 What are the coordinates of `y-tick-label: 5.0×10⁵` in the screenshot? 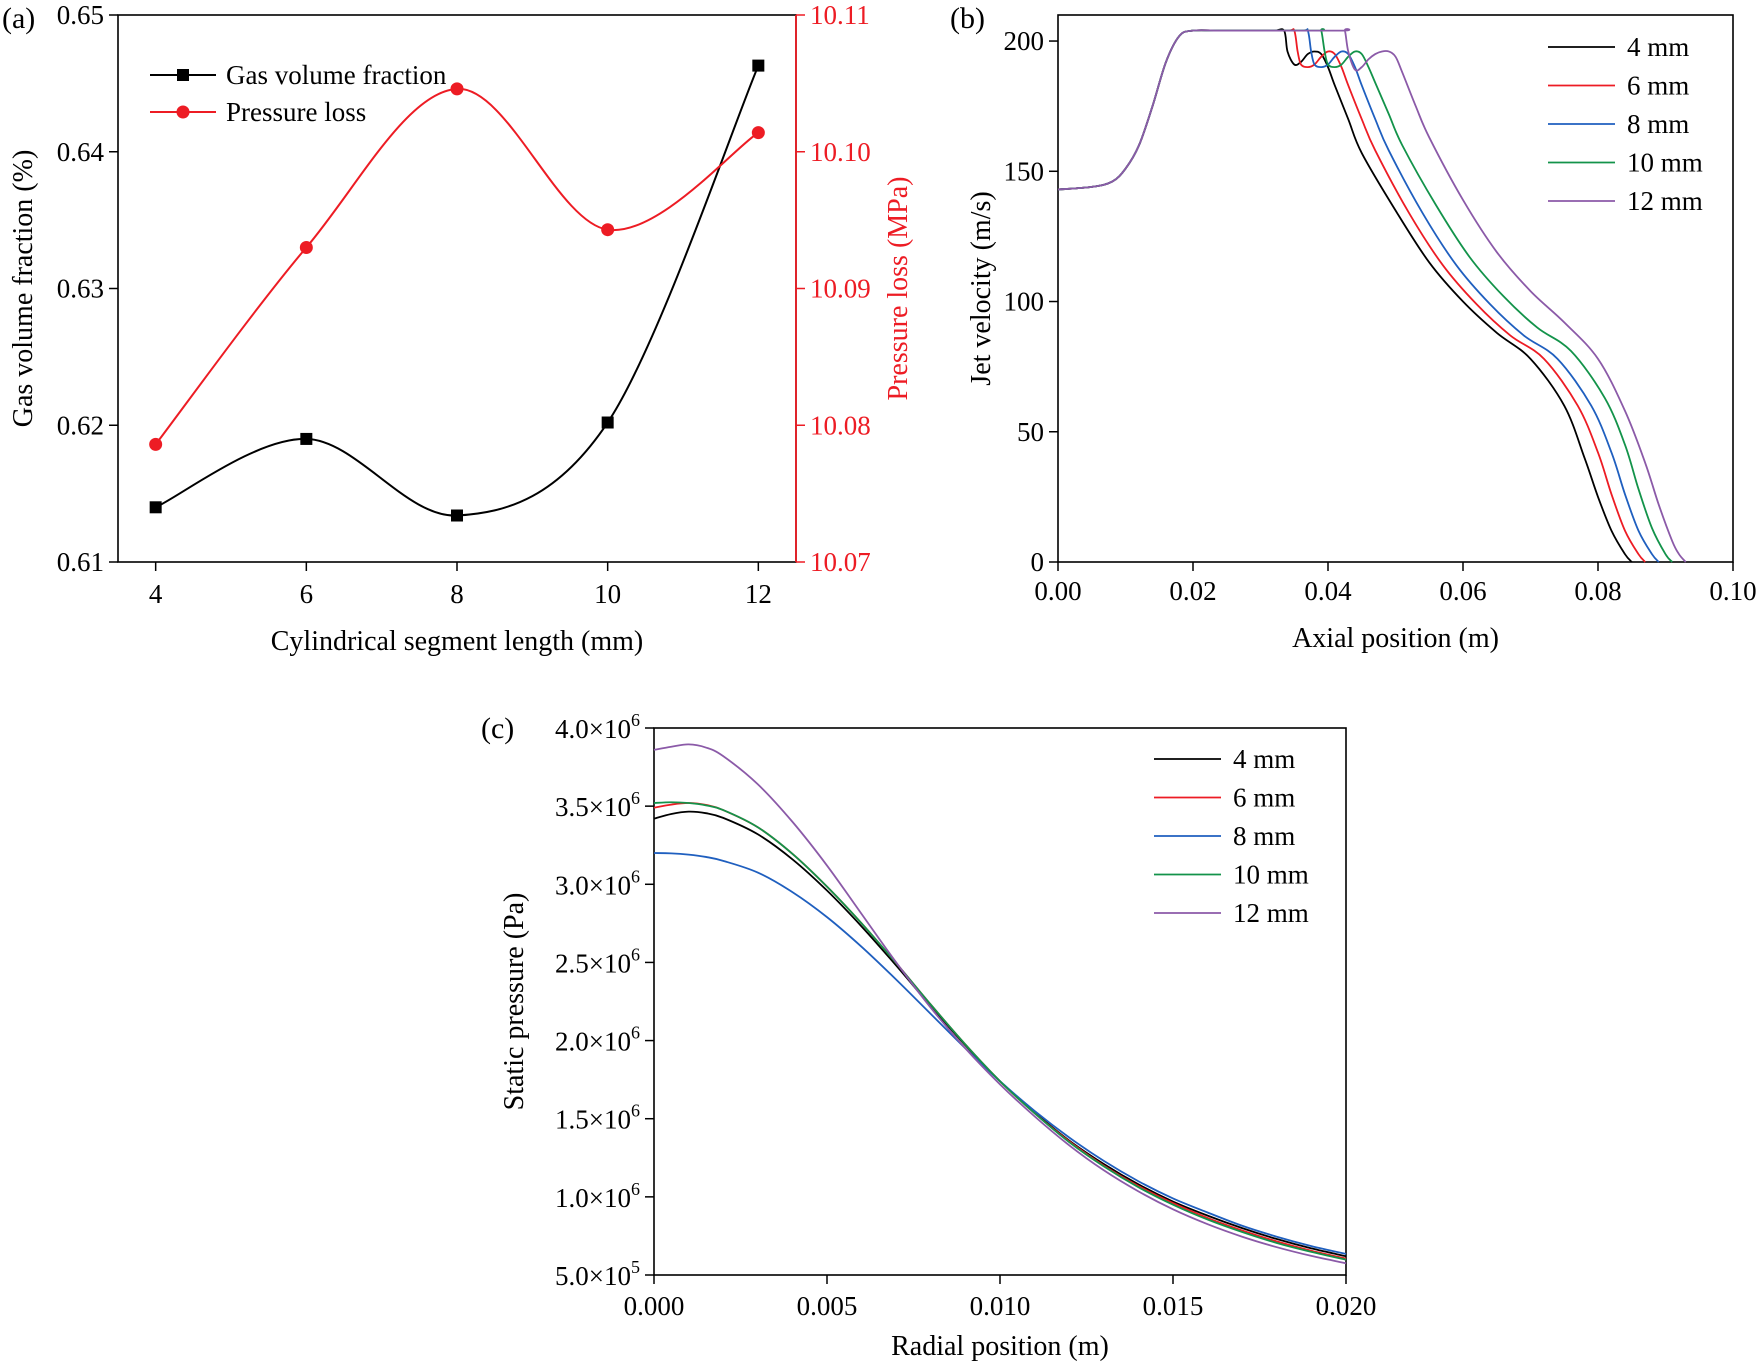 It's located at (597, 1274).